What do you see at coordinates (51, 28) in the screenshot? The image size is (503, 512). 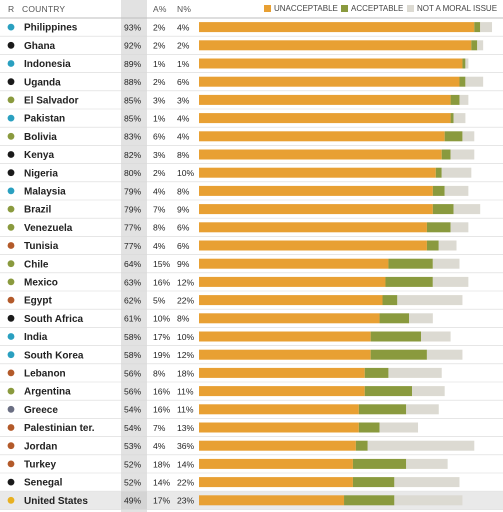 I see `country-label: Philippines` at bounding box center [51, 28].